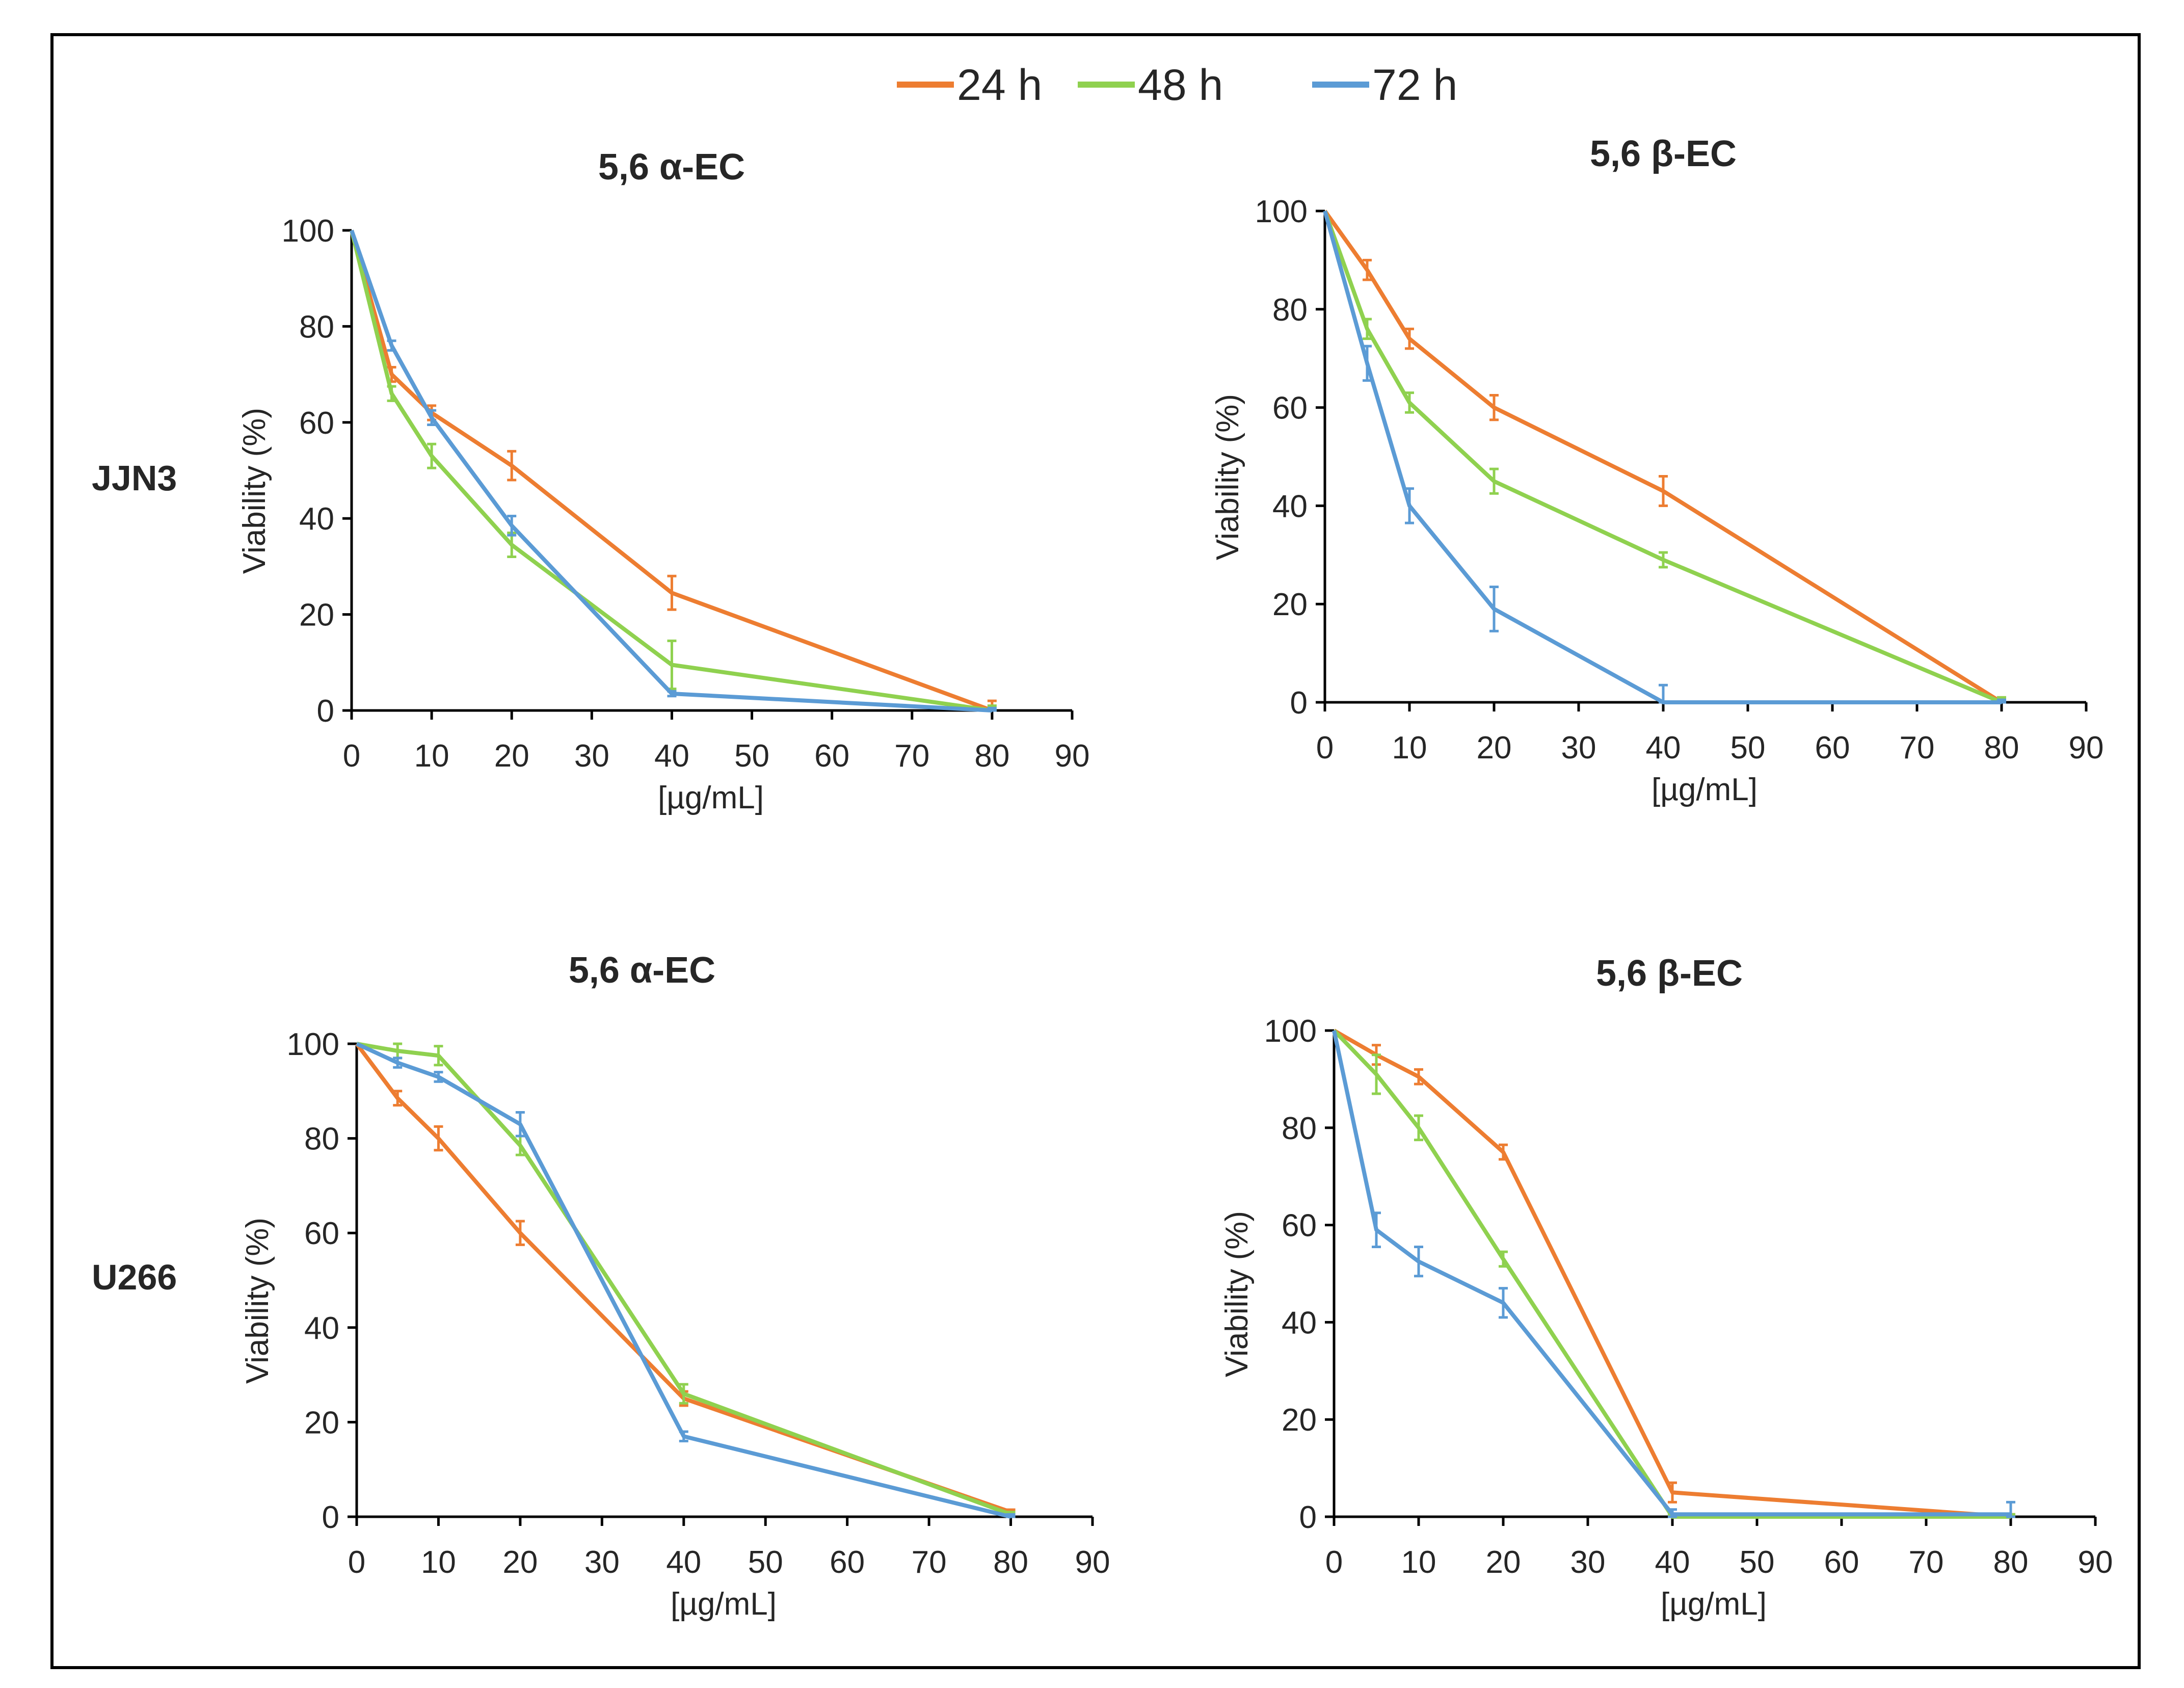 This screenshot has height=1688, width=2184. What do you see at coordinates (134, 478) in the screenshot?
I see `row-label-jjn3: JJN3` at bounding box center [134, 478].